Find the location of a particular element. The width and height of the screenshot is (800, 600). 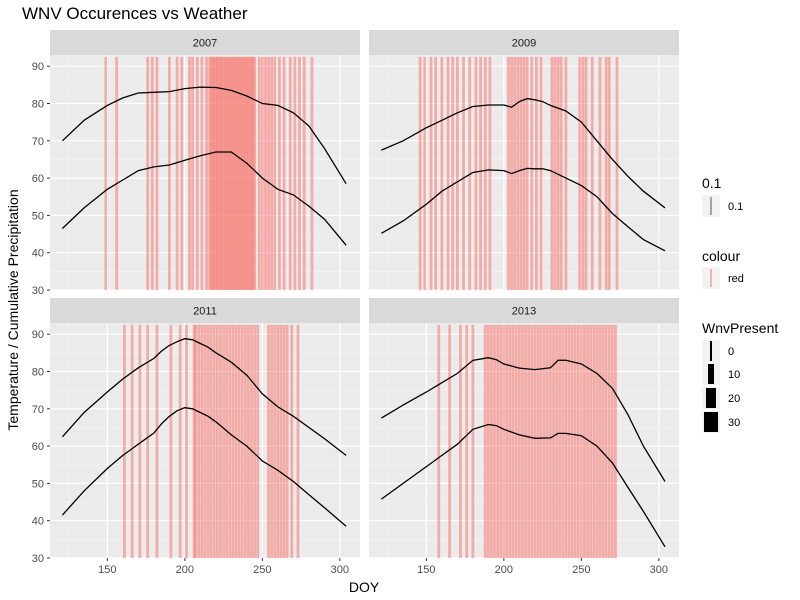

legend-label: 30 is located at coordinates (734, 423).